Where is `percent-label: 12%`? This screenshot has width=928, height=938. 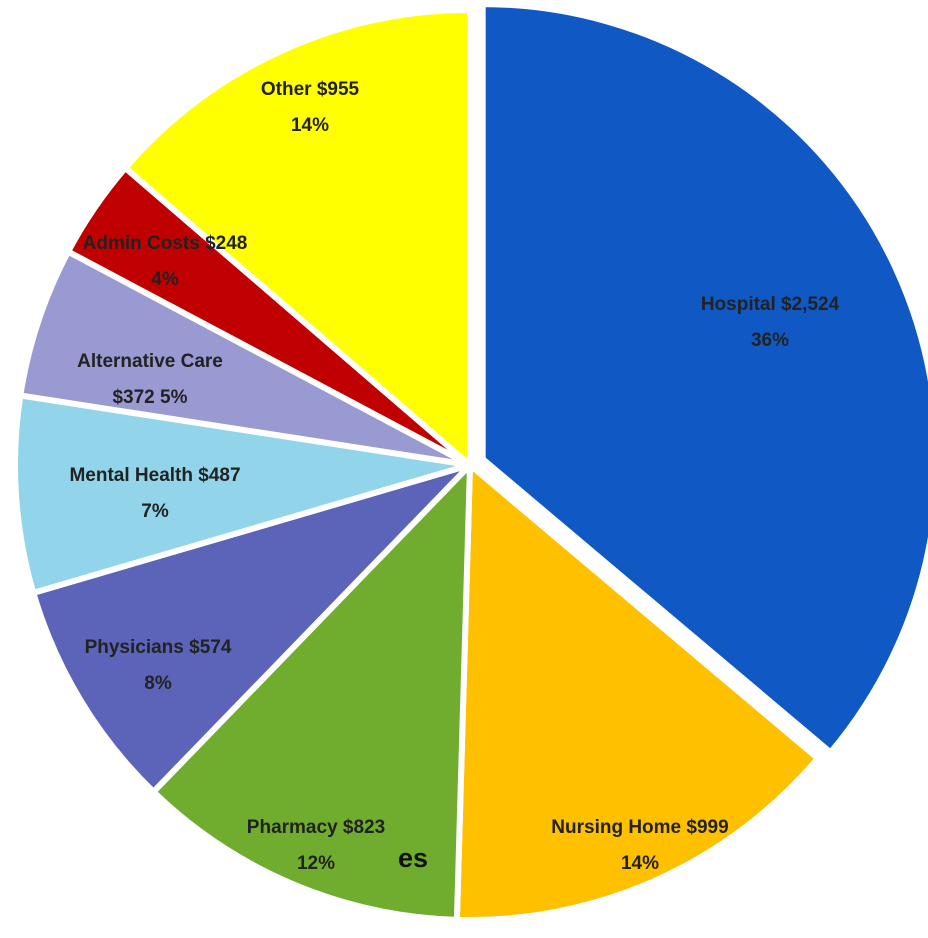
percent-label: 12% is located at coordinates (316, 863).